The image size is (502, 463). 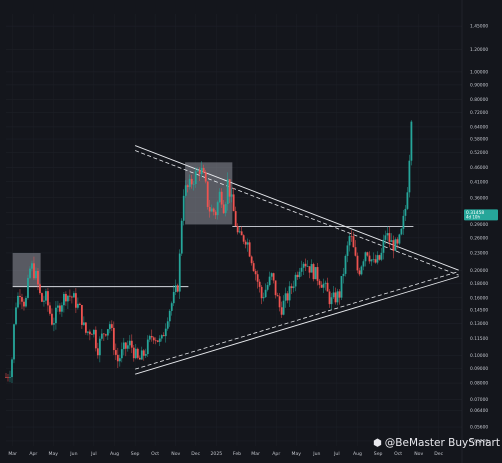 I want to click on price-tick-label: 0.52000, so click(x=479, y=153).